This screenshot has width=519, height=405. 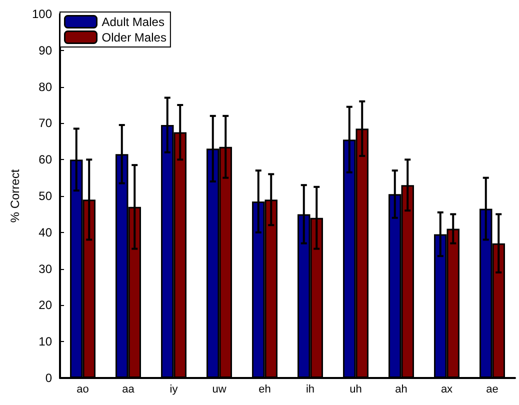 What do you see at coordinates (219, 390) in the screenshot?
I see `x-tick-label: uw` at bounding box center [219, 390].